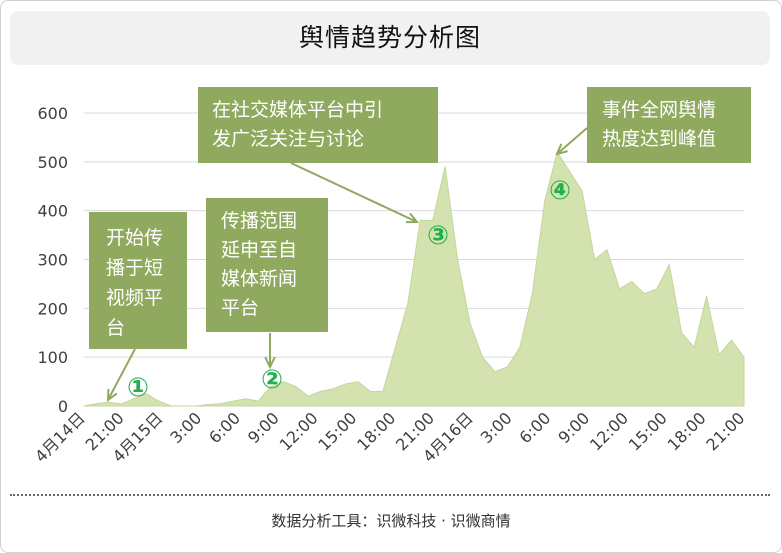  I want to click on y-tick-label: 100, so click(52, 357).